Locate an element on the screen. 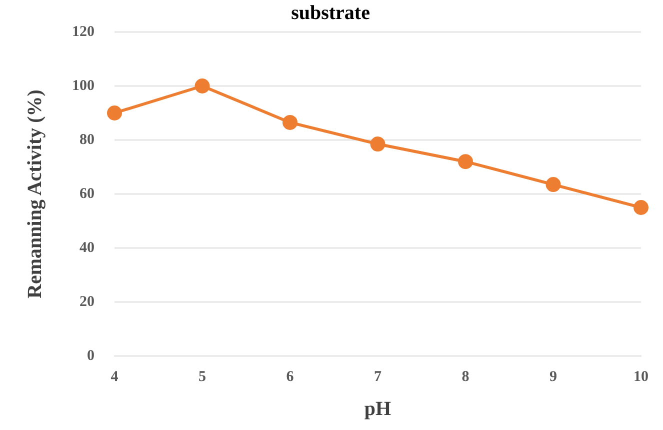 The width and height of the screenshot is (663, 430). chart-title: substrate is located at coordinates (330, 13).